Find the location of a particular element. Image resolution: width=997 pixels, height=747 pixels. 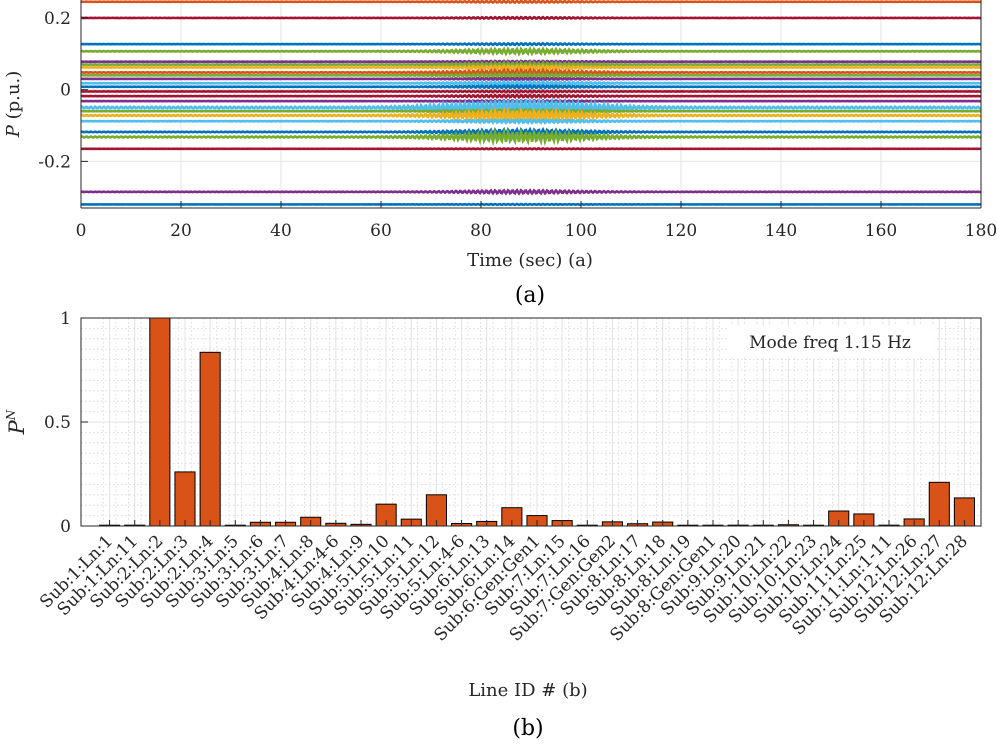

panel-a-x-tick-label: 180 is located at coordinates (981, 231).